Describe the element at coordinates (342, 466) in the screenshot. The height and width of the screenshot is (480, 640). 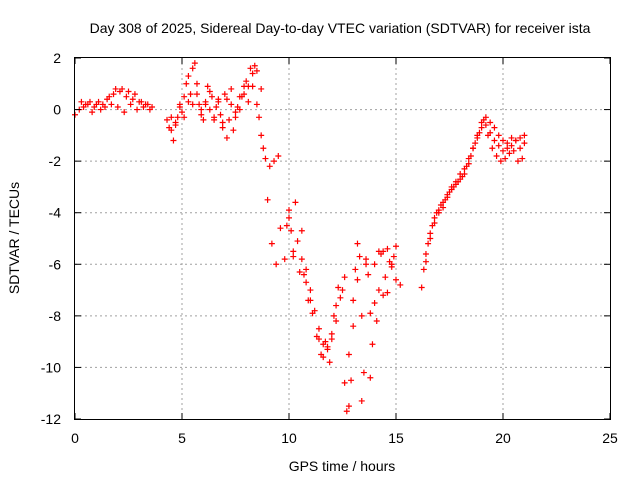
I see `x-axis-label: GPS time / hours` at that location.